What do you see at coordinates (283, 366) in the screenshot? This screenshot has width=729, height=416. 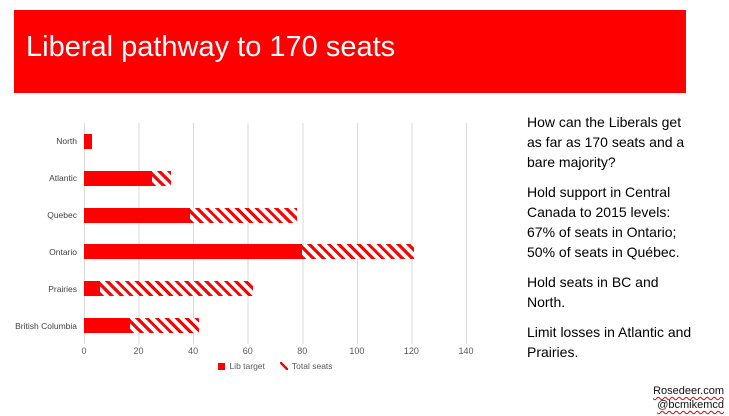 I see `legend-hatch-swatch-icon` at bounding box center [283, 366].